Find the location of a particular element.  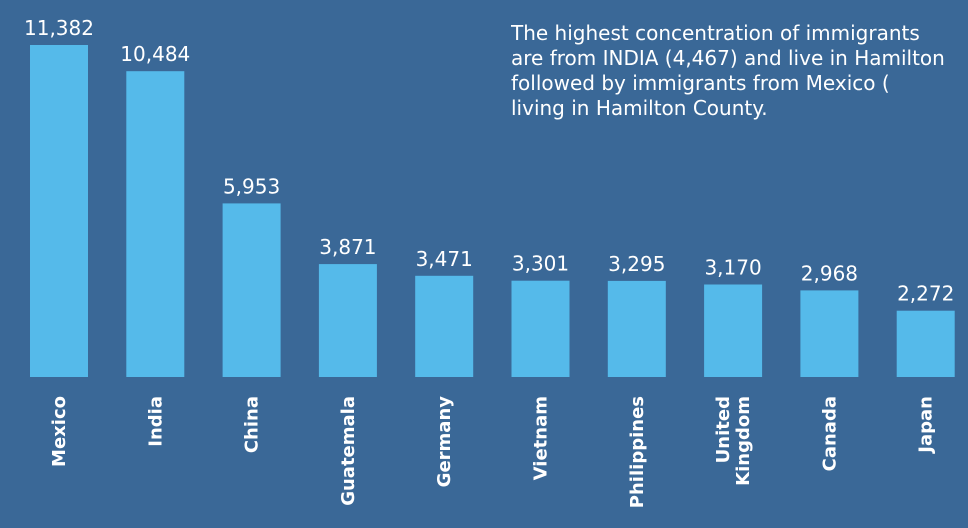

bar-guatemala is located at coordinates (347, 320).